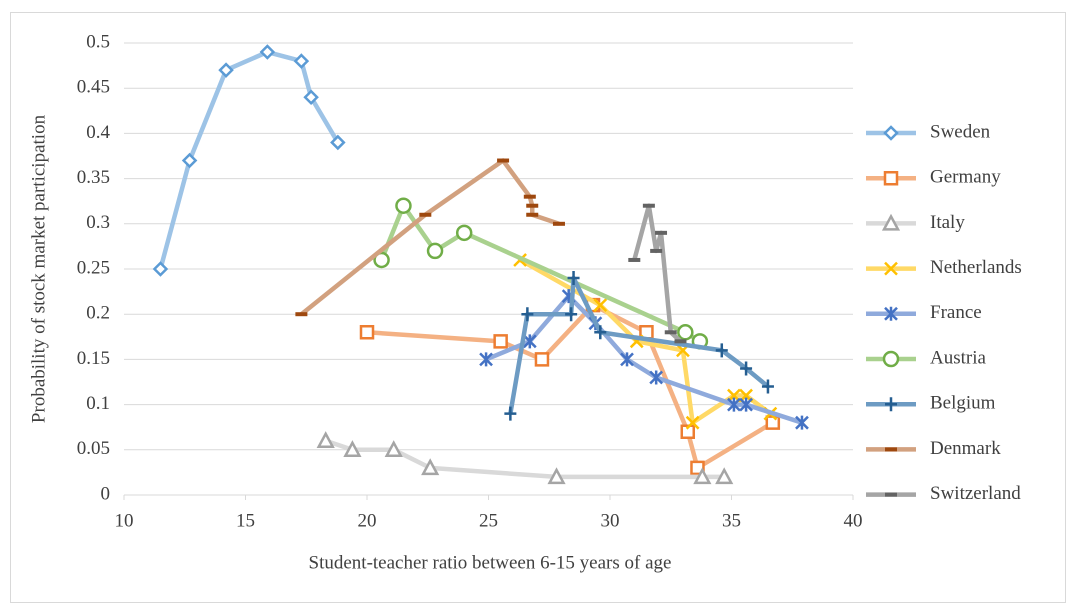 The width and height of the screenshot is (1076, 608). What do you see at coordinates (960, 131) in the screenshot?
I see `legend-label: Sweden` at bounding box center [960, 131].